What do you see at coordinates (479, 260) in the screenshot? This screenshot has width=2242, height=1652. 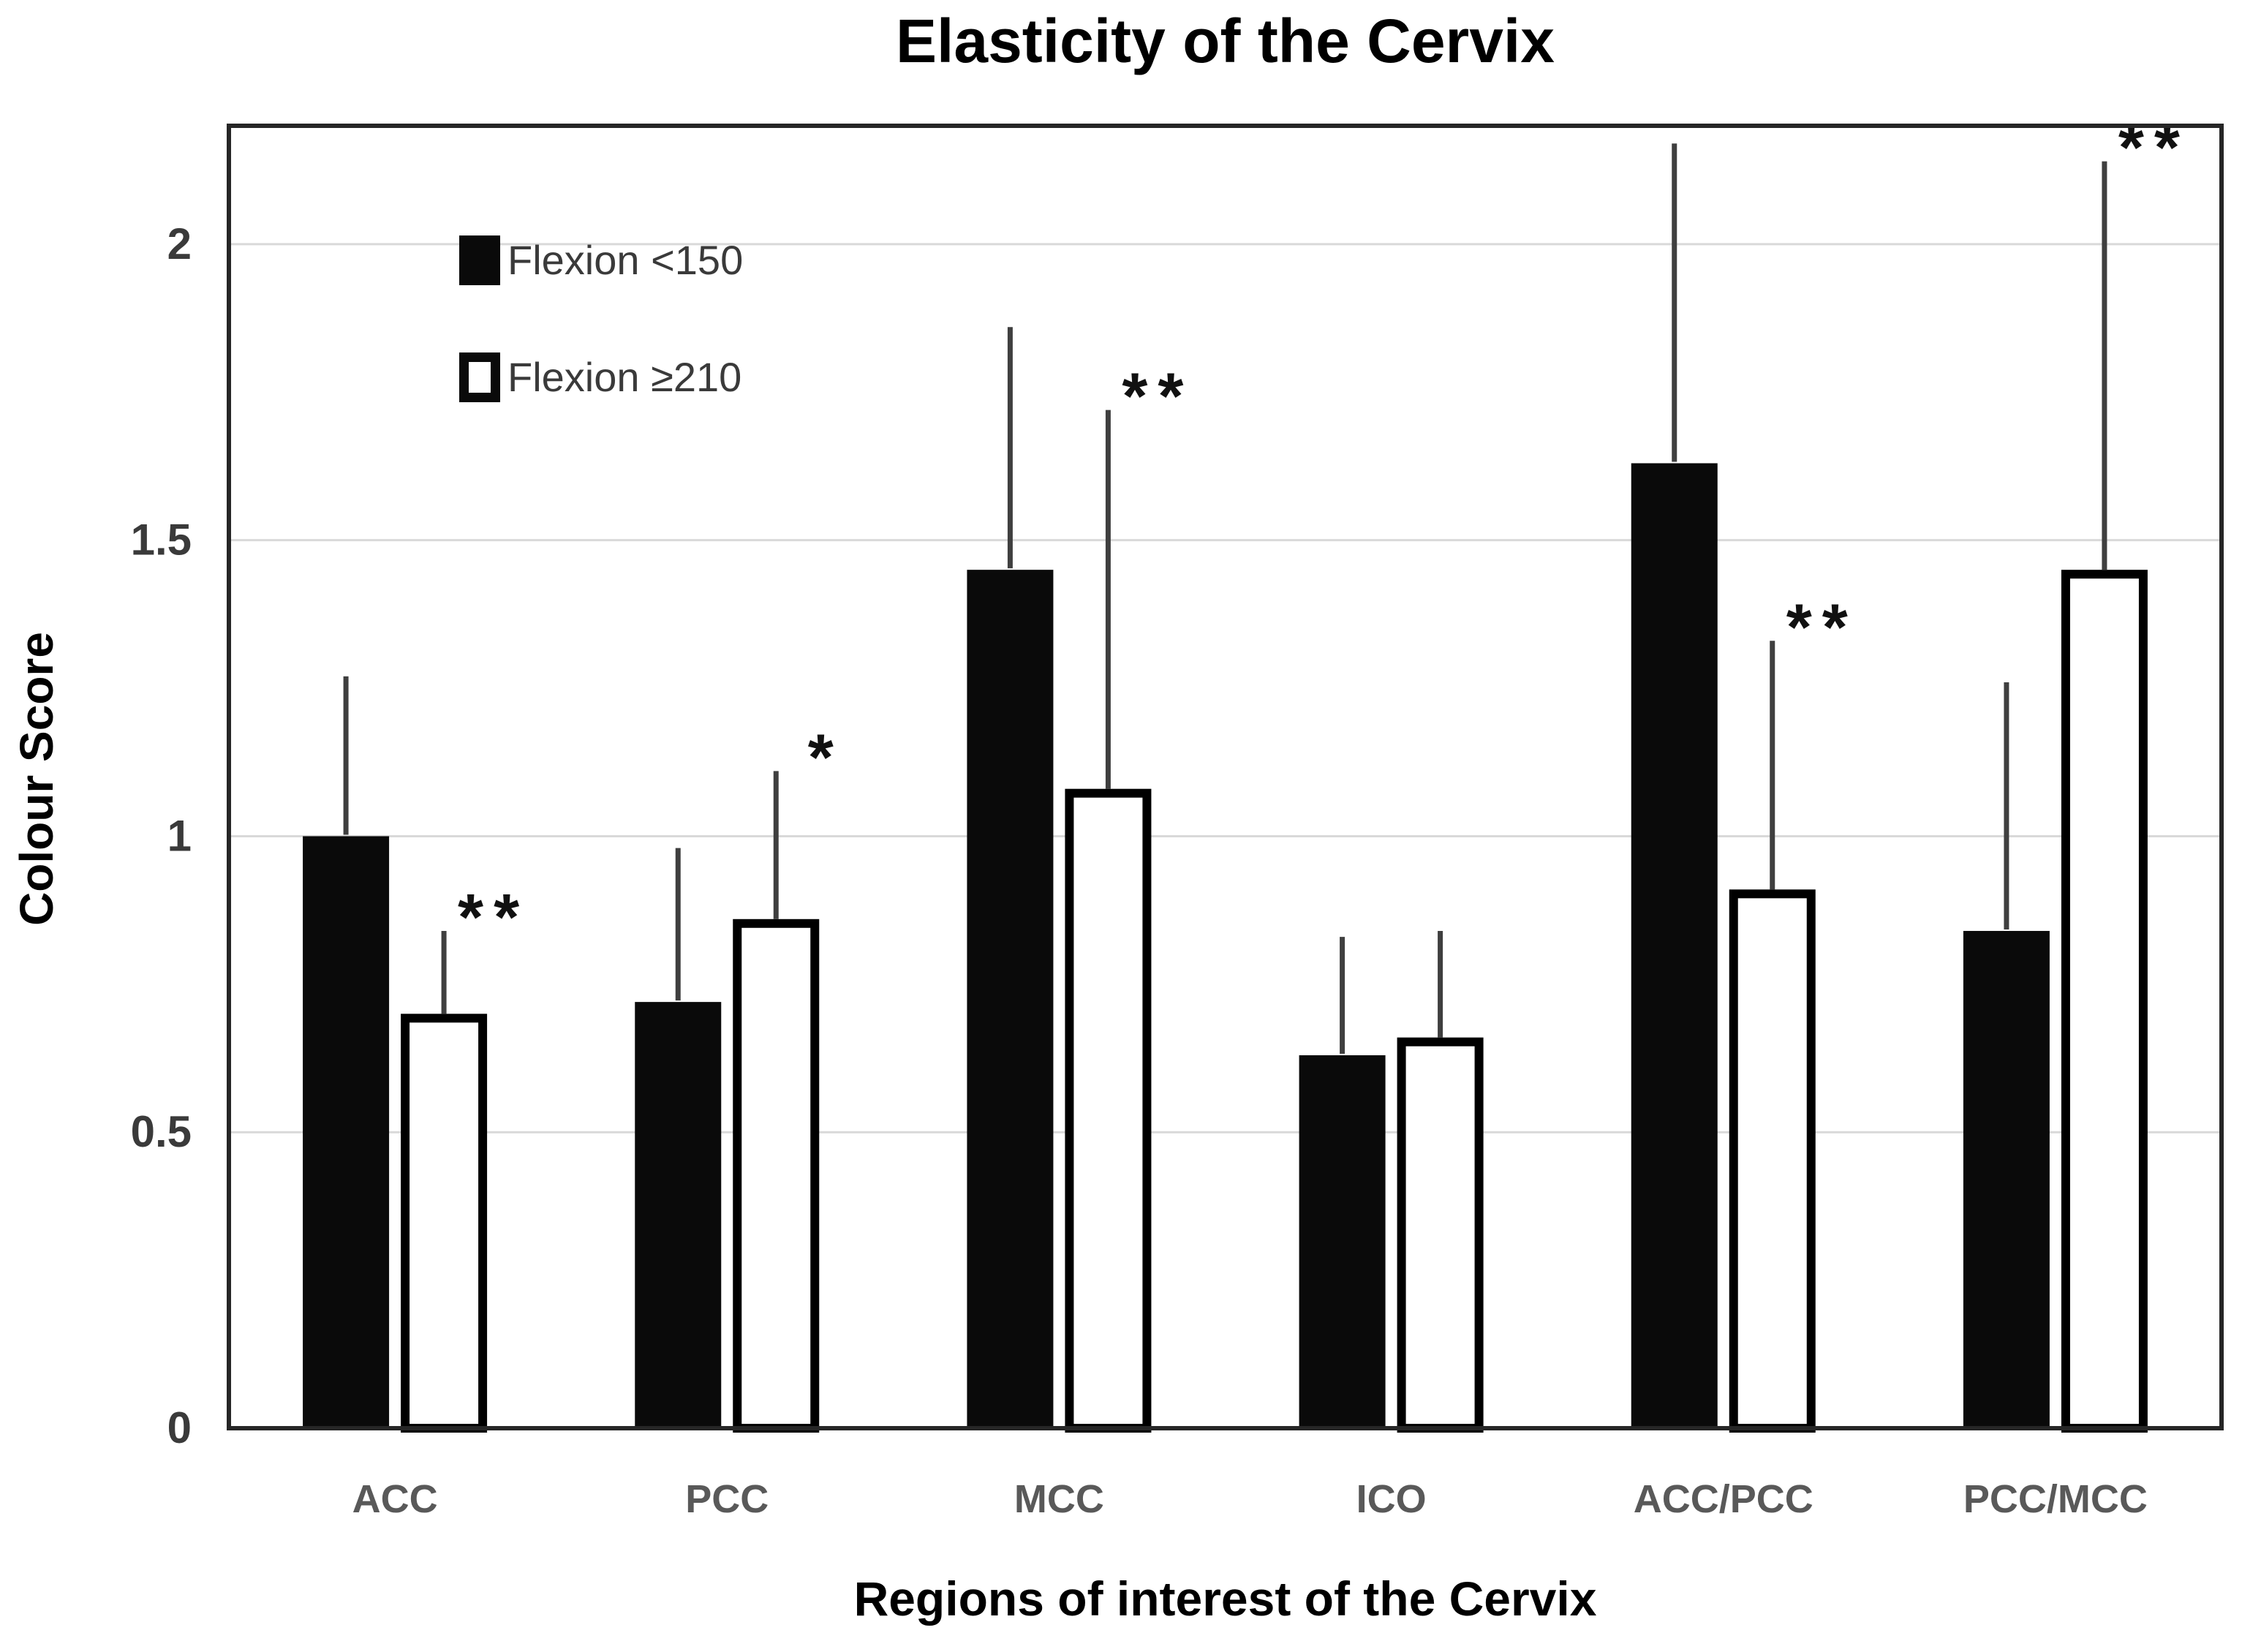 I see `legend-swatch-filled-icon` at bounding box center [479, 260].